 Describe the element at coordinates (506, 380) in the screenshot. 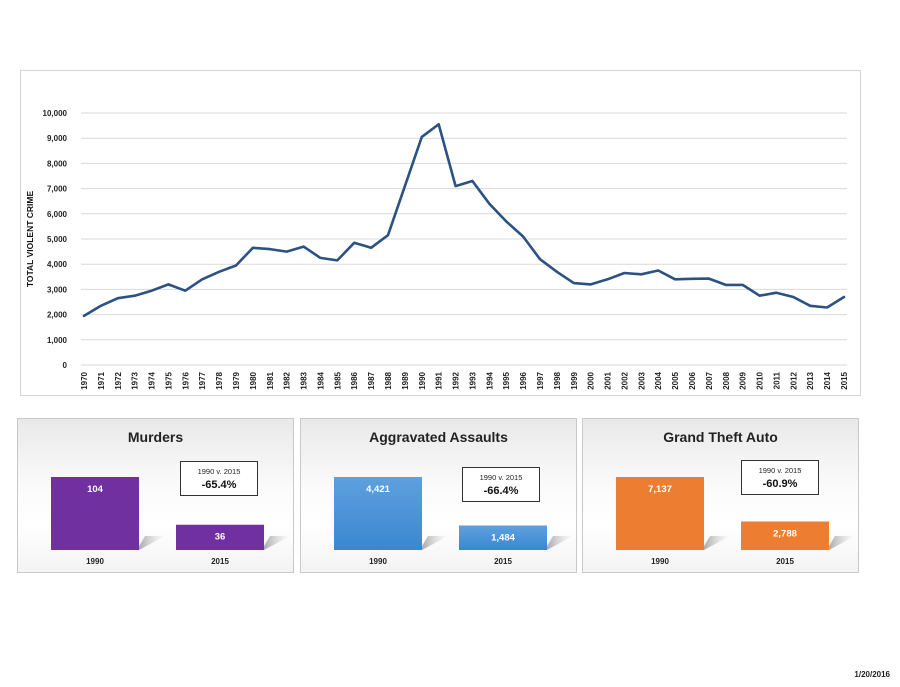

I see `x-tick-label: 1995` at that location.